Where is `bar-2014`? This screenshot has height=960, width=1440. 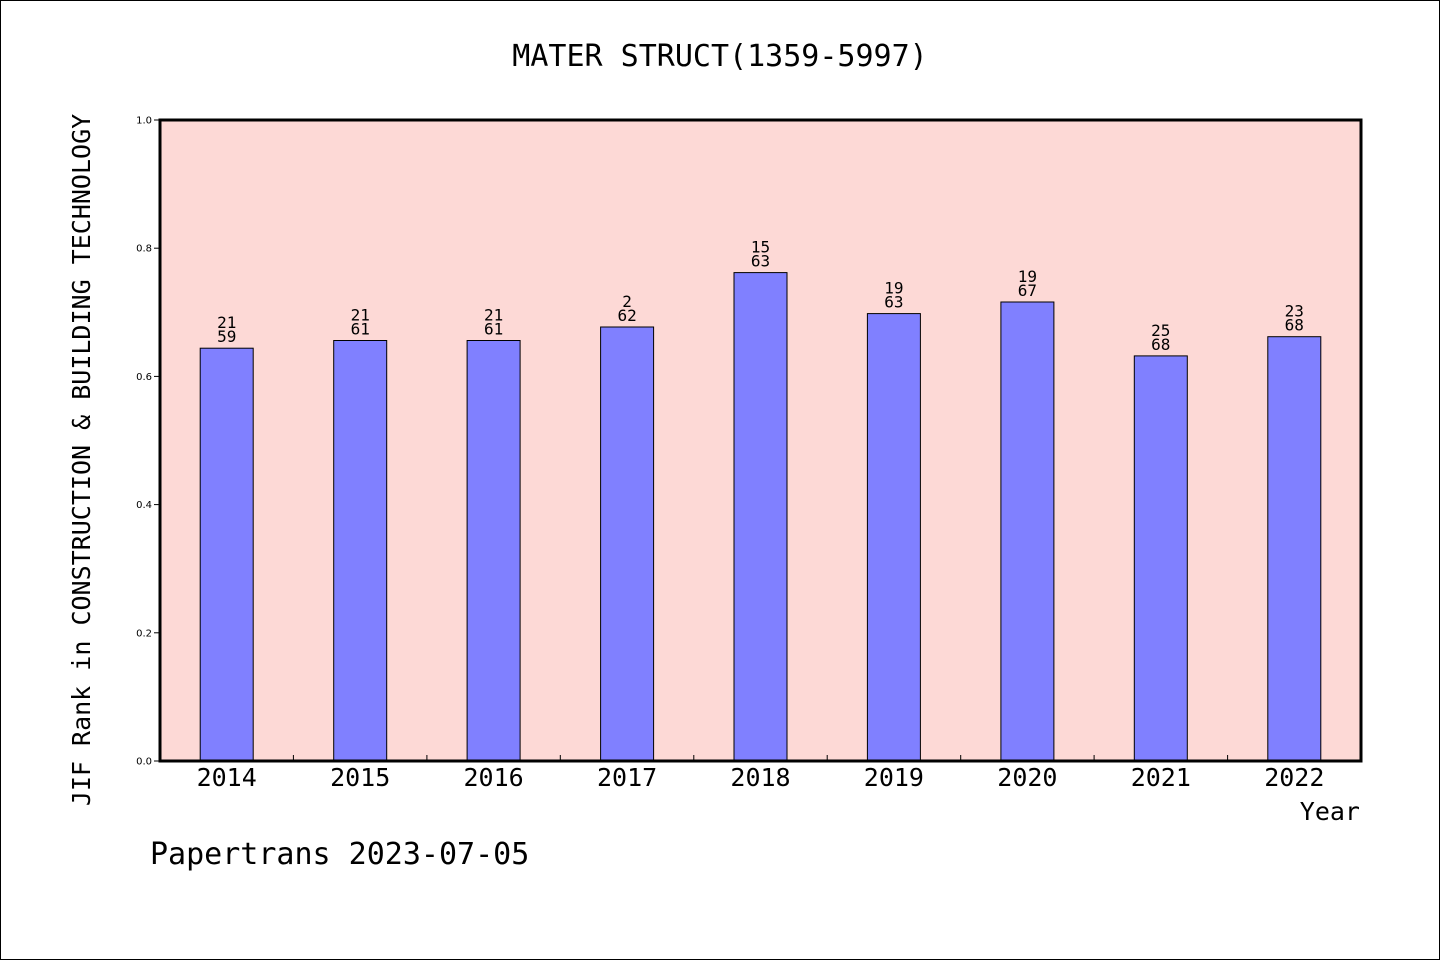 bar-2014 is located at coordinates (226, 554).